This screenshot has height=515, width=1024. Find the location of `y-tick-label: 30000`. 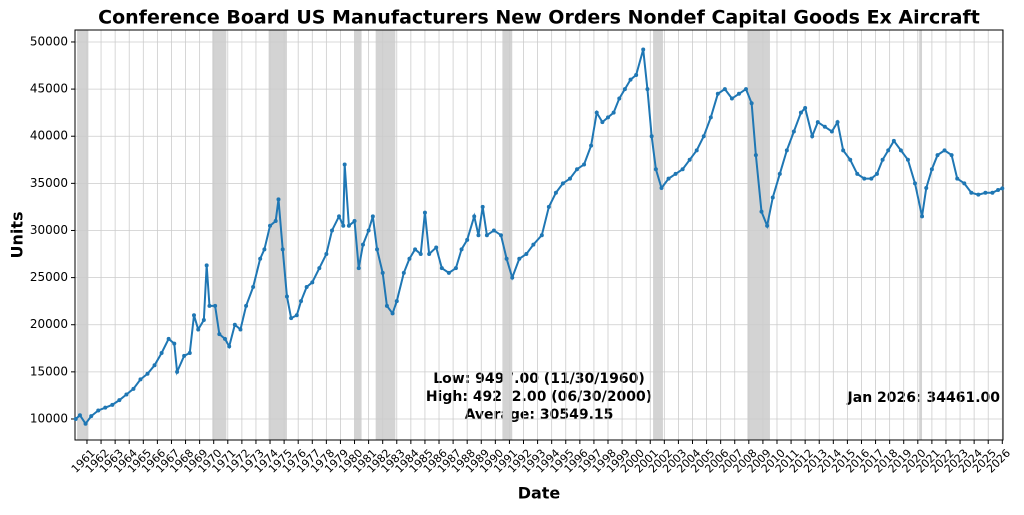

y-tick-label: 30000 is located at coordinates (49, 230).